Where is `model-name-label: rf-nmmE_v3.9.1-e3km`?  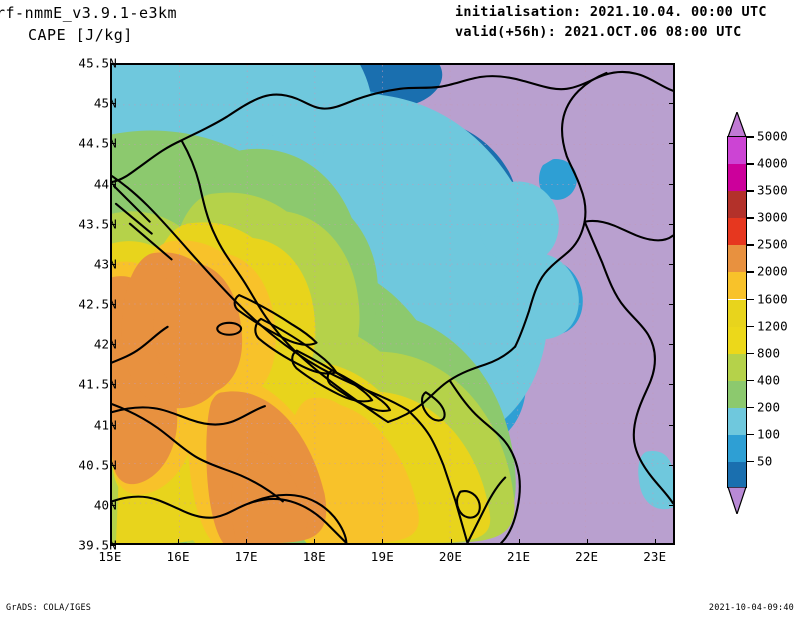
model-name-label: rf-nmmE_v3.9.1-e3km is located at coordinates (89, 13).